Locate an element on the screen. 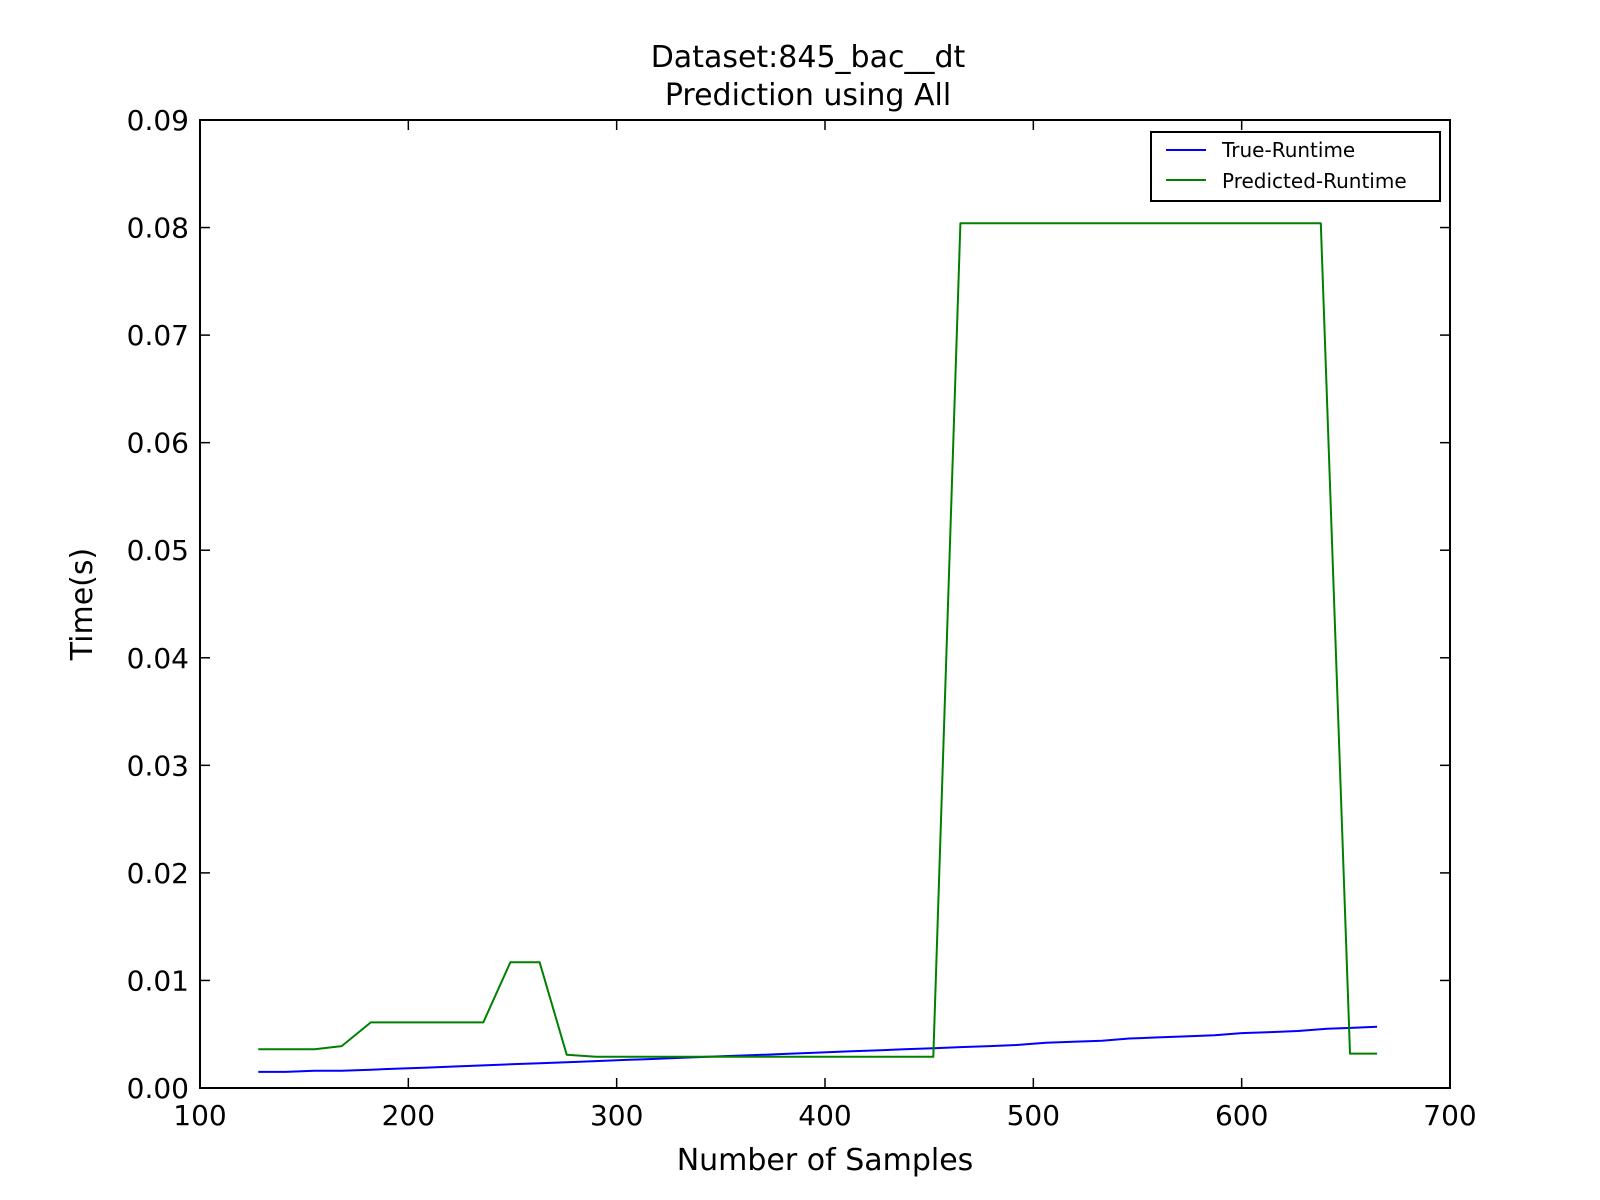 This screenshot has width=1600, height=1200. x-tick-label: 500 is located at coordinates (1033, 1115).